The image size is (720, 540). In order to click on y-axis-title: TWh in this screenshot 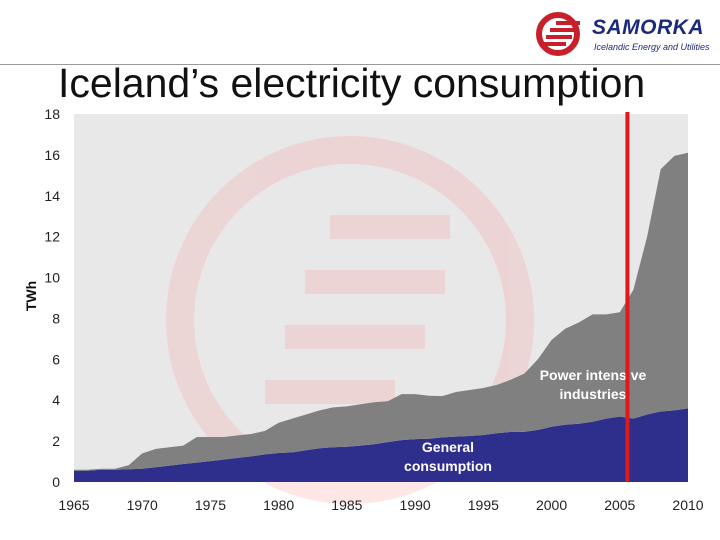, I will do `click(31, 296)`.